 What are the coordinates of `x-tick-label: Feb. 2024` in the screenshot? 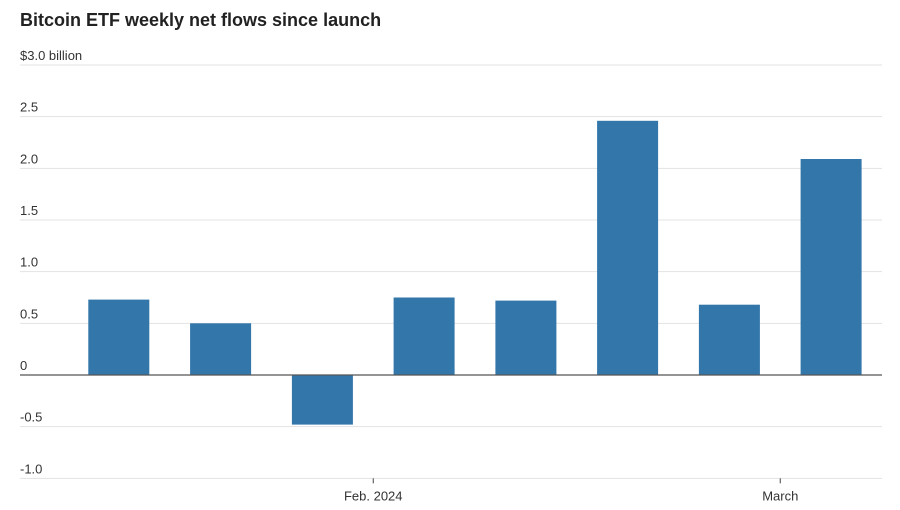 It's located at (373, 495).